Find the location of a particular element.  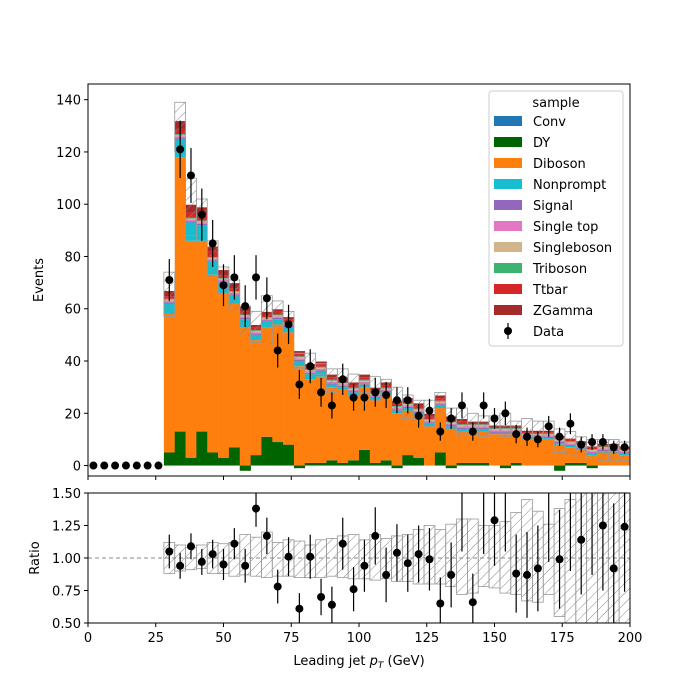

main-ytick-label-2: 40 is located at coordinates (72, 362).